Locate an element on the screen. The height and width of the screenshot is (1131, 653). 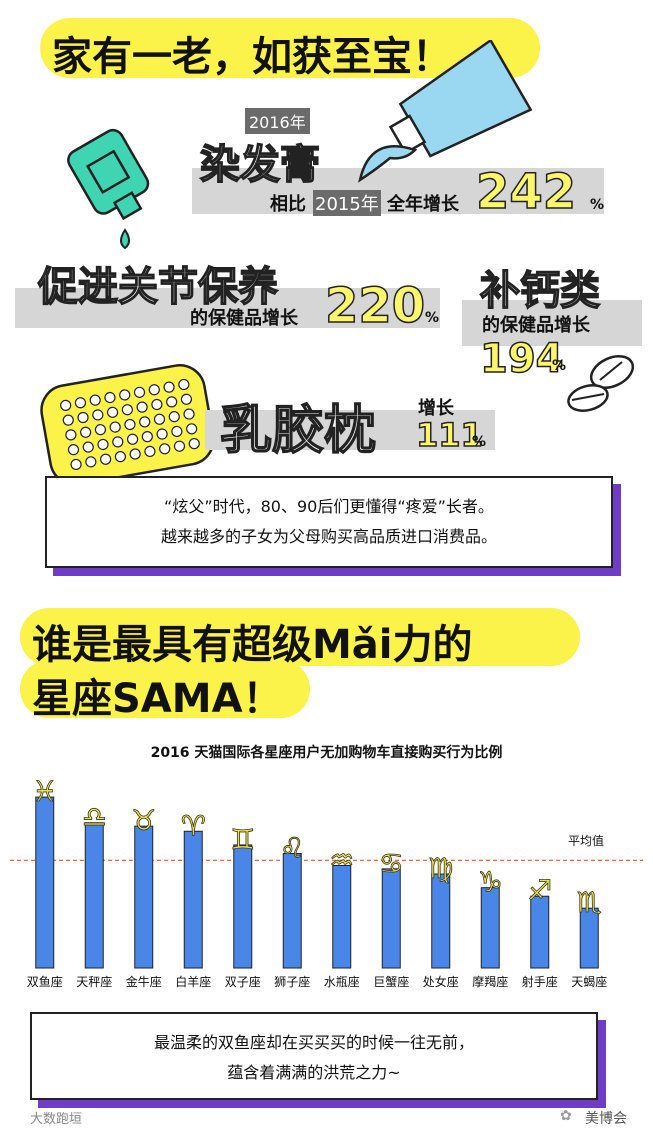
zodiac-symbol-11: ♏ is located at coordinates (589, 902).